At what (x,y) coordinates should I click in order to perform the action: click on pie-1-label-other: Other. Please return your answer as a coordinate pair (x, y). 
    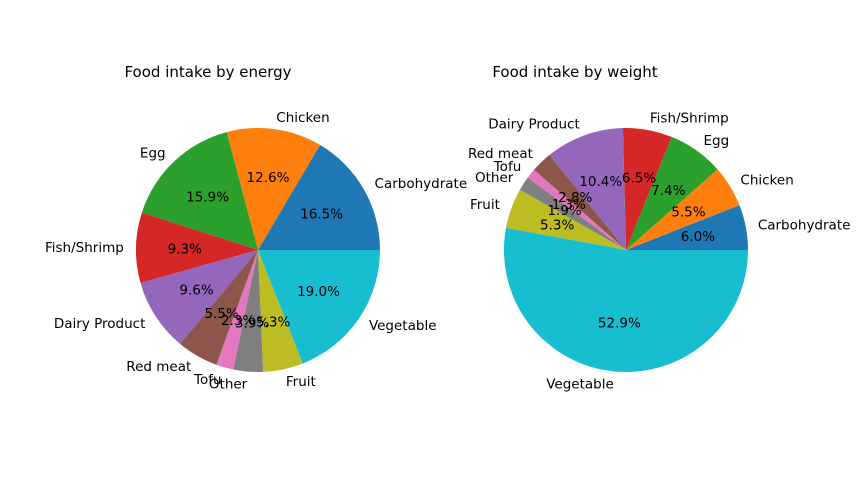
    Looking at the image, I should click on (494, 178).